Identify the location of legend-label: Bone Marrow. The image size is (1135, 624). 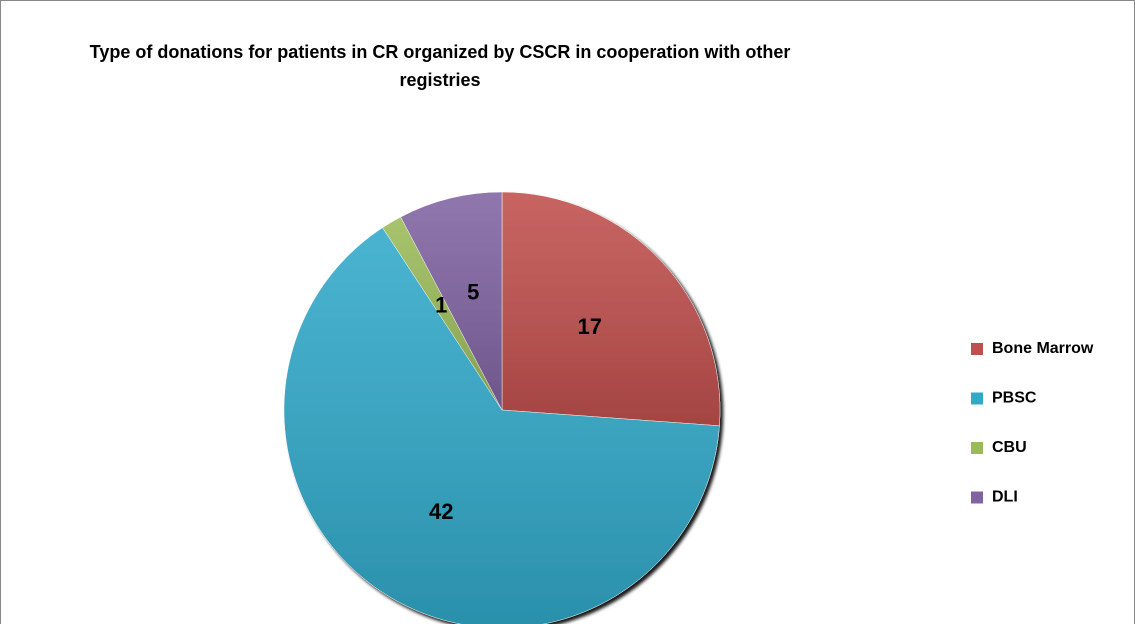
(1043, 348).